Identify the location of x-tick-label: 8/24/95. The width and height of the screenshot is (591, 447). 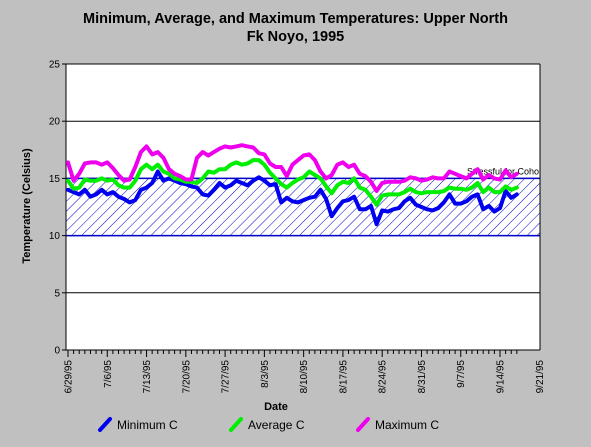
(383, 377).